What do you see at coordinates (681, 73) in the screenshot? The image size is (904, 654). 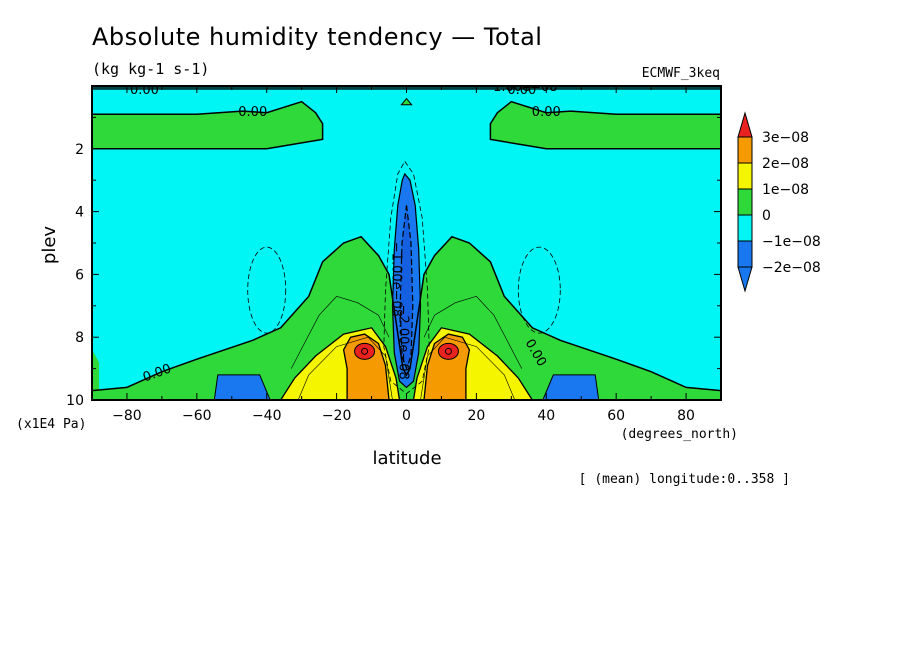 I see `dataset-label: ECMWF_3keq` at bounding box center [681, 73].